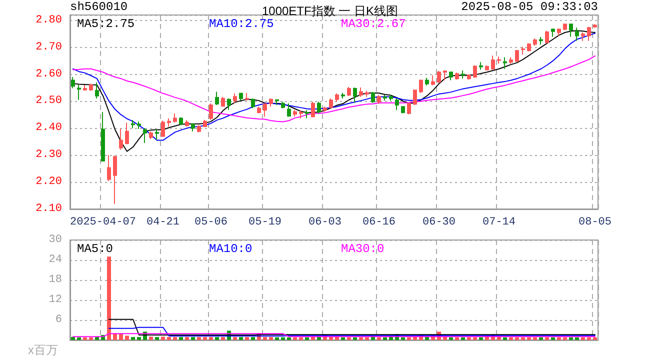  I want to click on y-tick-label: 2.10, so click(49, 209).